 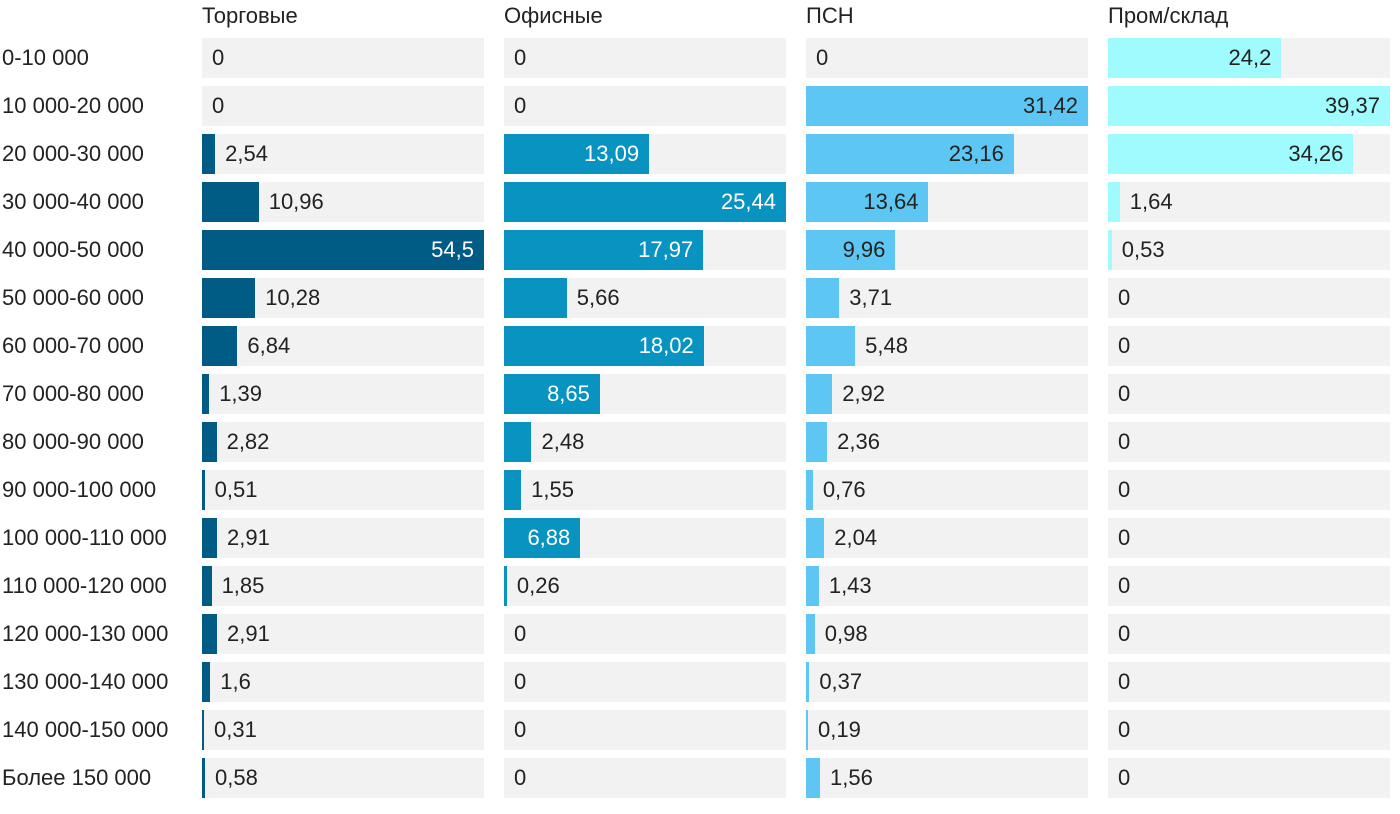 What do you see at coordinates (236, 489) in the screenshot?
I see `data-label: 0,51` at bounding box center [236, 489].